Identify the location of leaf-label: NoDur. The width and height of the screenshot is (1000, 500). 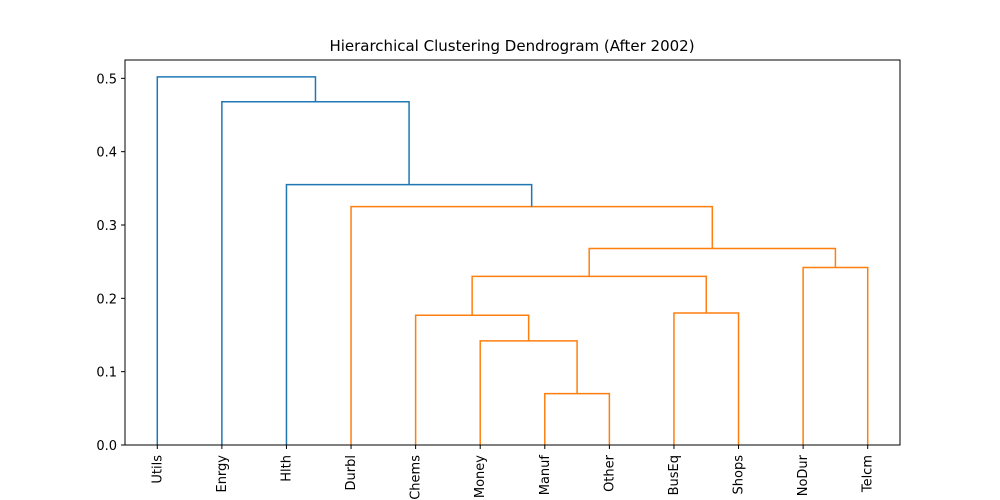
(803, 475).